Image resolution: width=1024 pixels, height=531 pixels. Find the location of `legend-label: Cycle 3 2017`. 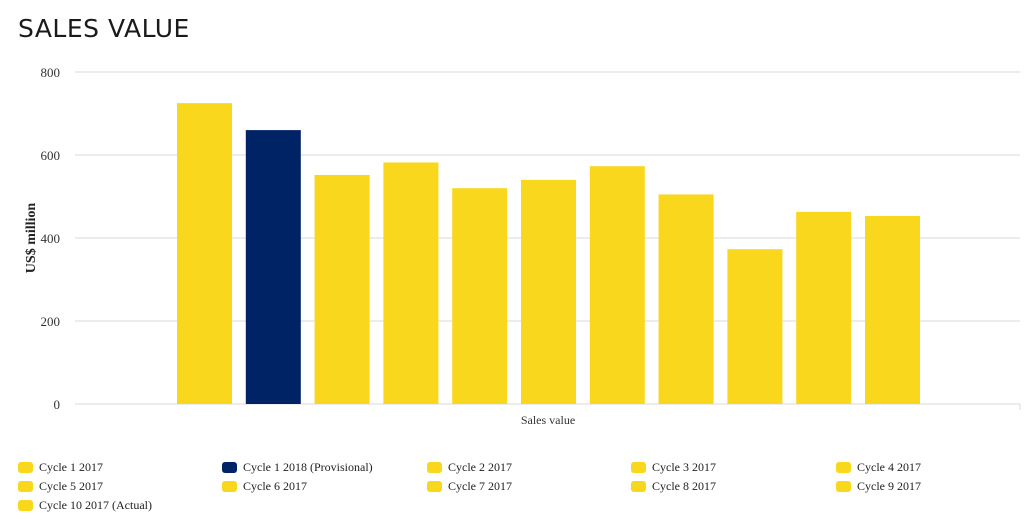

legend-label: Cycle 3 2017 is located at coordinates (684, 467).